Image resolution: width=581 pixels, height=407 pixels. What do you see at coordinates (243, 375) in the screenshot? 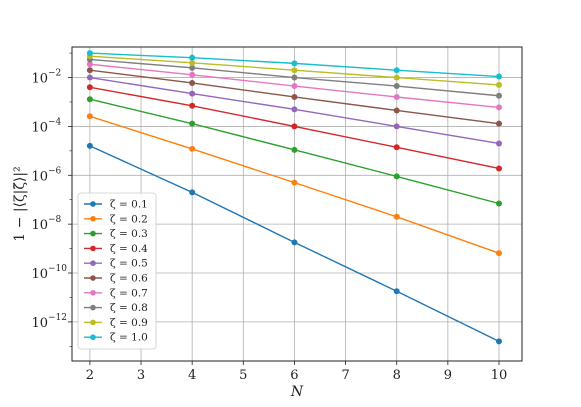
I see `x-tick-label: 5` at bounding box center [243, 375].